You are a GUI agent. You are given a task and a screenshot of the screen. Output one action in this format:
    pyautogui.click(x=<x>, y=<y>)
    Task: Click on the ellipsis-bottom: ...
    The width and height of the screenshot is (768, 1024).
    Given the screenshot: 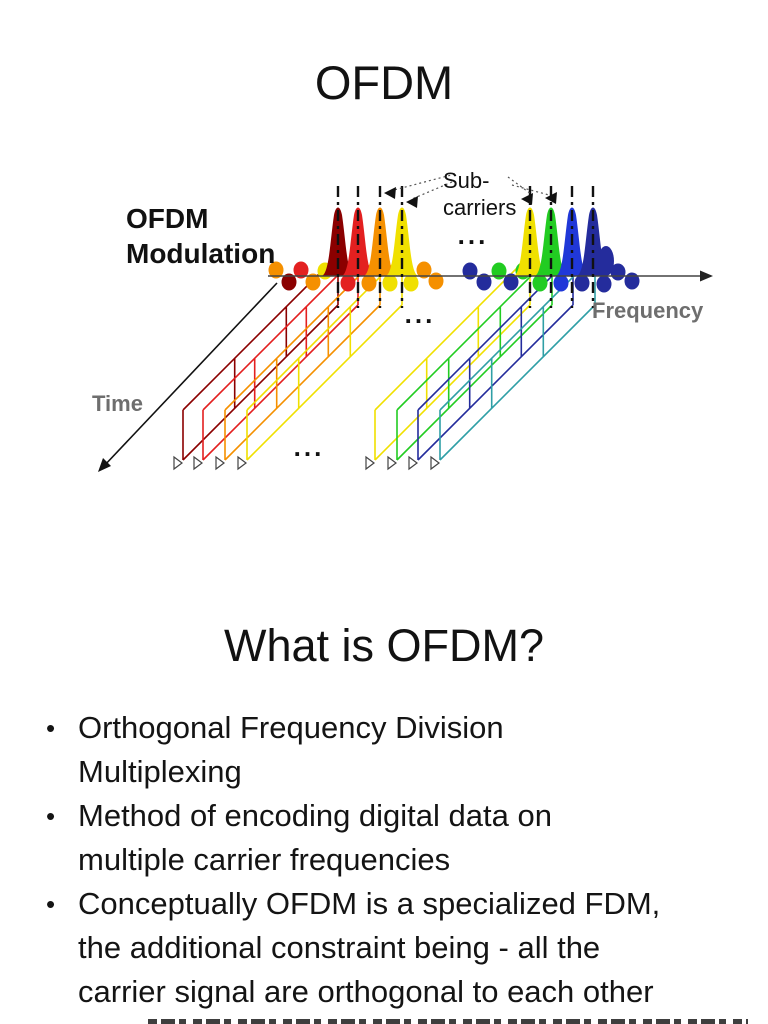 What is the action you would take?
    pyautogui.click(x=309, y=447)
    